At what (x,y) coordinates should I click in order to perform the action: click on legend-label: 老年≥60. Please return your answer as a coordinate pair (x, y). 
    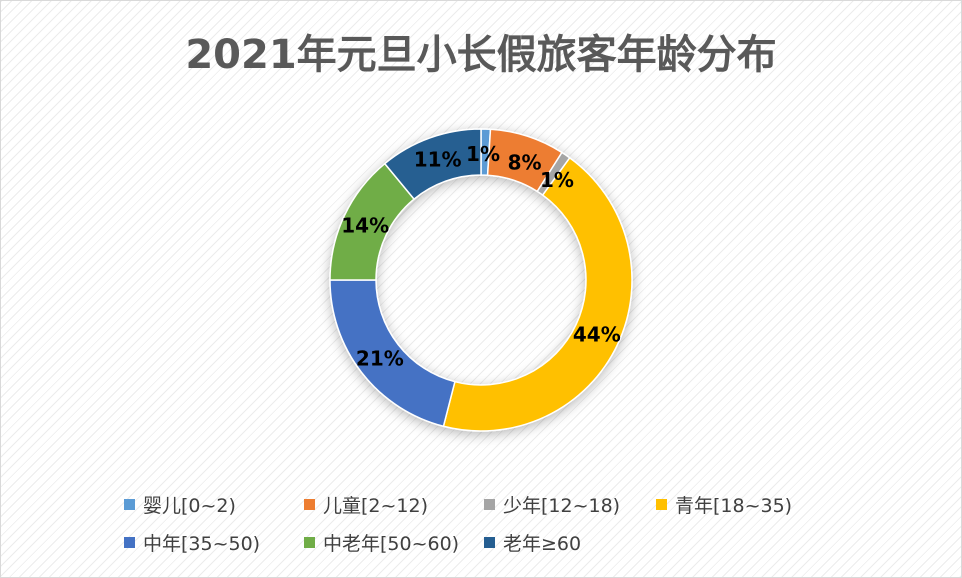
    Looking at the image, I should click on (542, 543).